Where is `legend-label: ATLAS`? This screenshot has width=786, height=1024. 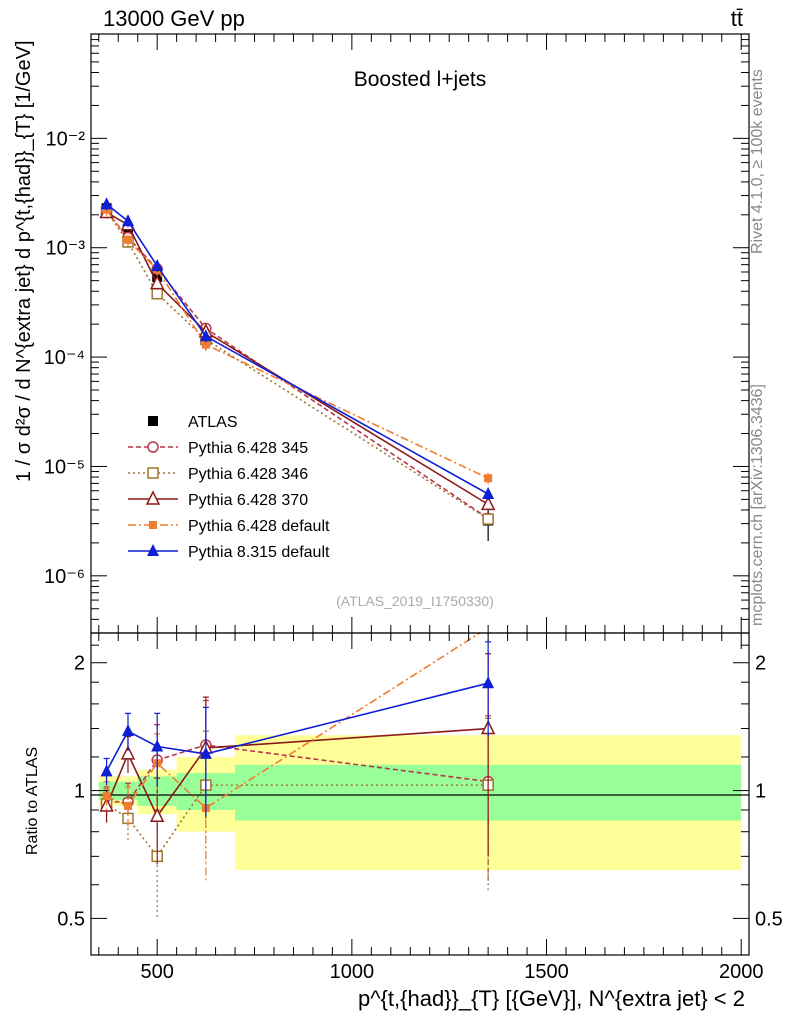 legend-label: ATLAS is located at coordinates (213, 422).